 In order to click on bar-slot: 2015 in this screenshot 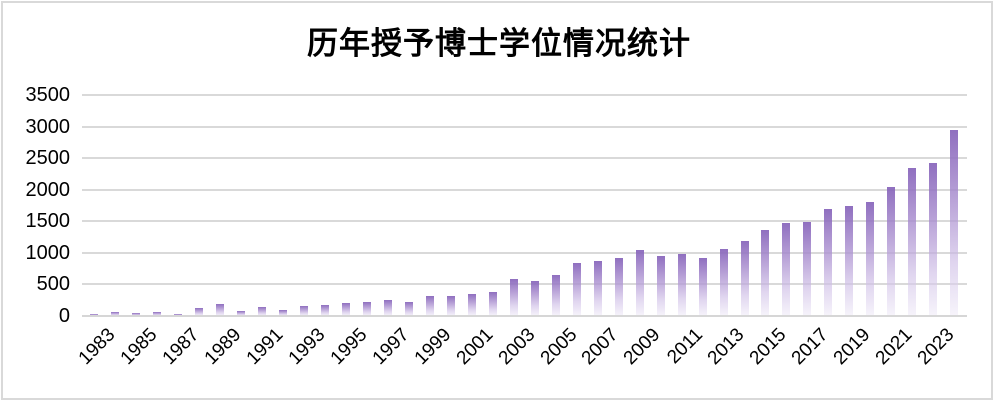, I will do `click(768, 232)`.